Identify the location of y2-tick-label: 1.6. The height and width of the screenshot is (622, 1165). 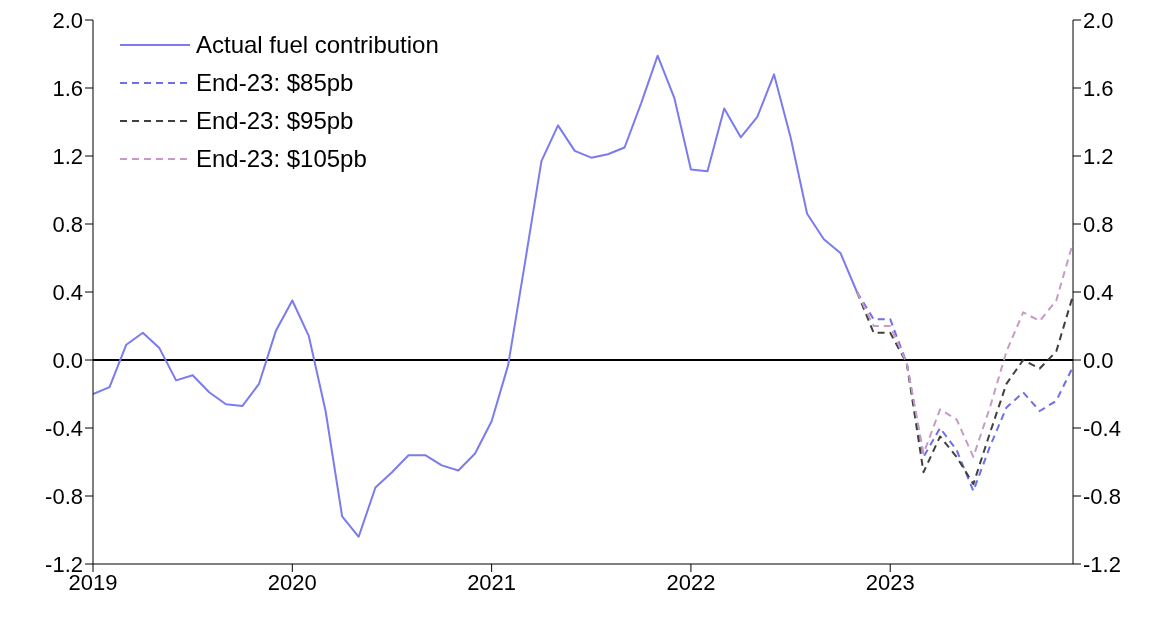
(1098, 88).